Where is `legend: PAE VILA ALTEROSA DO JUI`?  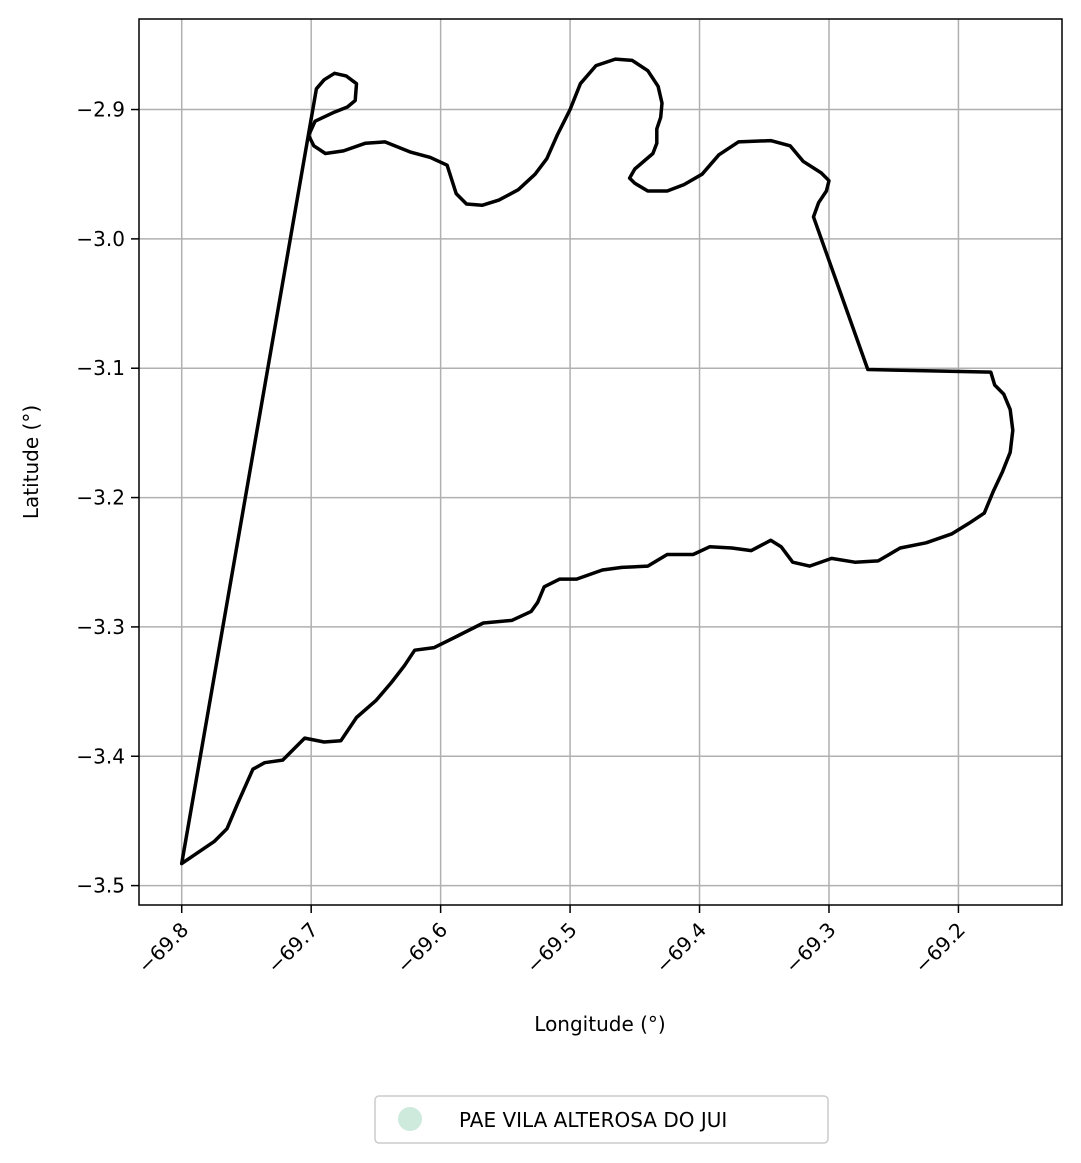 legend: PAE VILA ALTEROSA DO JUI is located at coordinates (601, 1119).